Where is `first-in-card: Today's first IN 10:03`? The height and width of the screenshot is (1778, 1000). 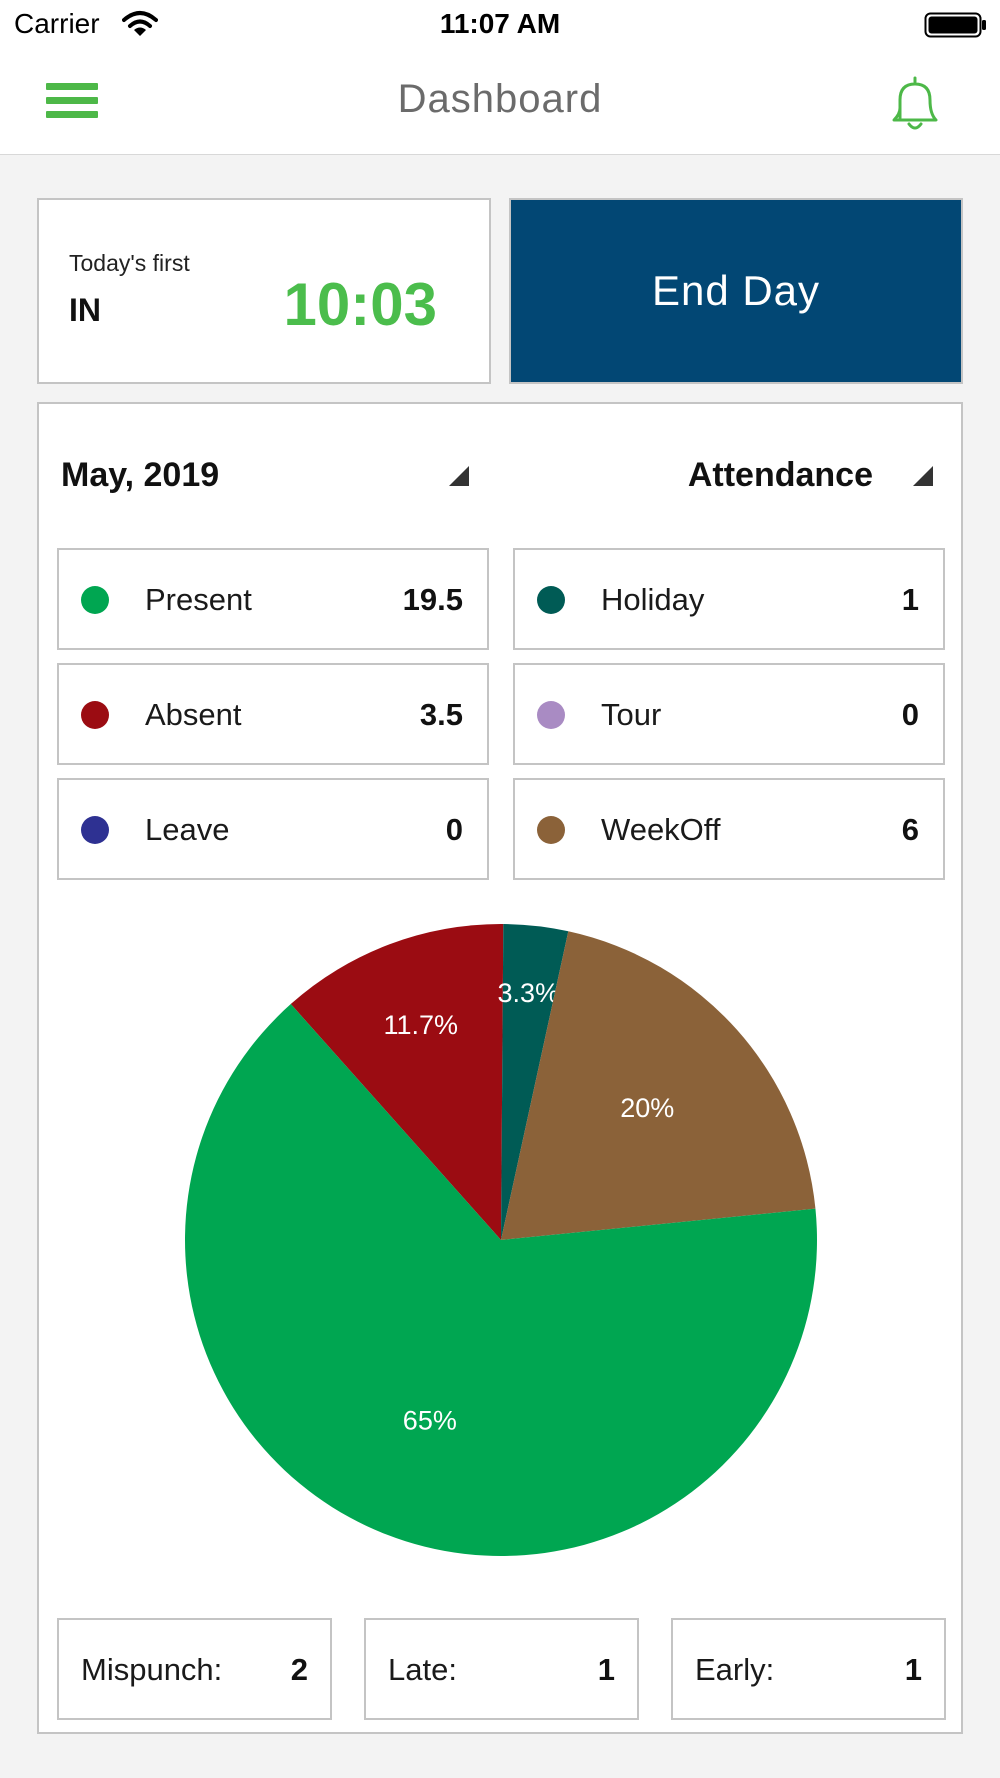 first-in-card: Today's first IN 10:03 is located at coordinates (264, 291).